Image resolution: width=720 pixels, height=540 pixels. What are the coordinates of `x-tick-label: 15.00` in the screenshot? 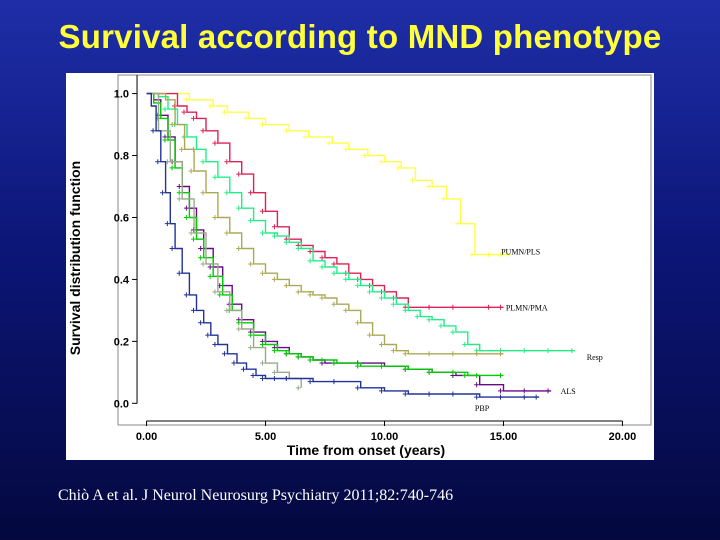 It's located at (504, 437).